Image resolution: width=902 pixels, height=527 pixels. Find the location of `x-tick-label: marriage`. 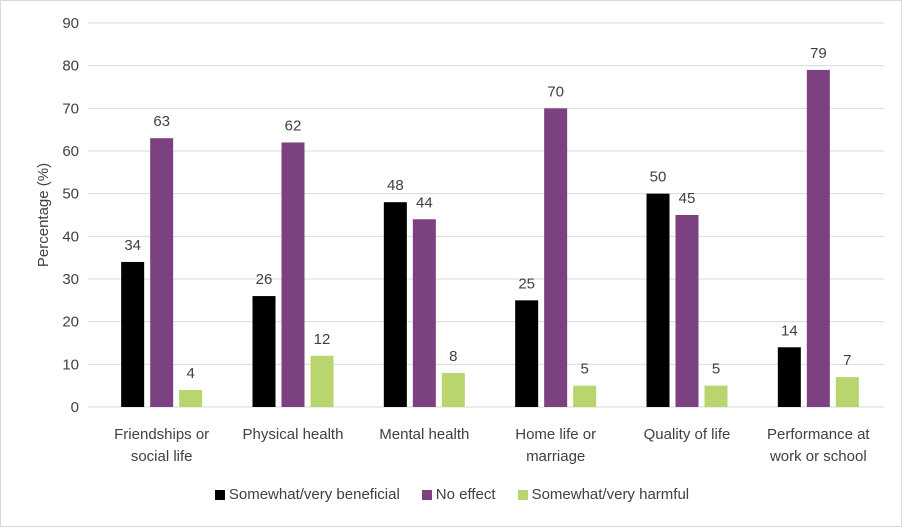

x-tick-label: marriage is located at coordinates (555, 456).